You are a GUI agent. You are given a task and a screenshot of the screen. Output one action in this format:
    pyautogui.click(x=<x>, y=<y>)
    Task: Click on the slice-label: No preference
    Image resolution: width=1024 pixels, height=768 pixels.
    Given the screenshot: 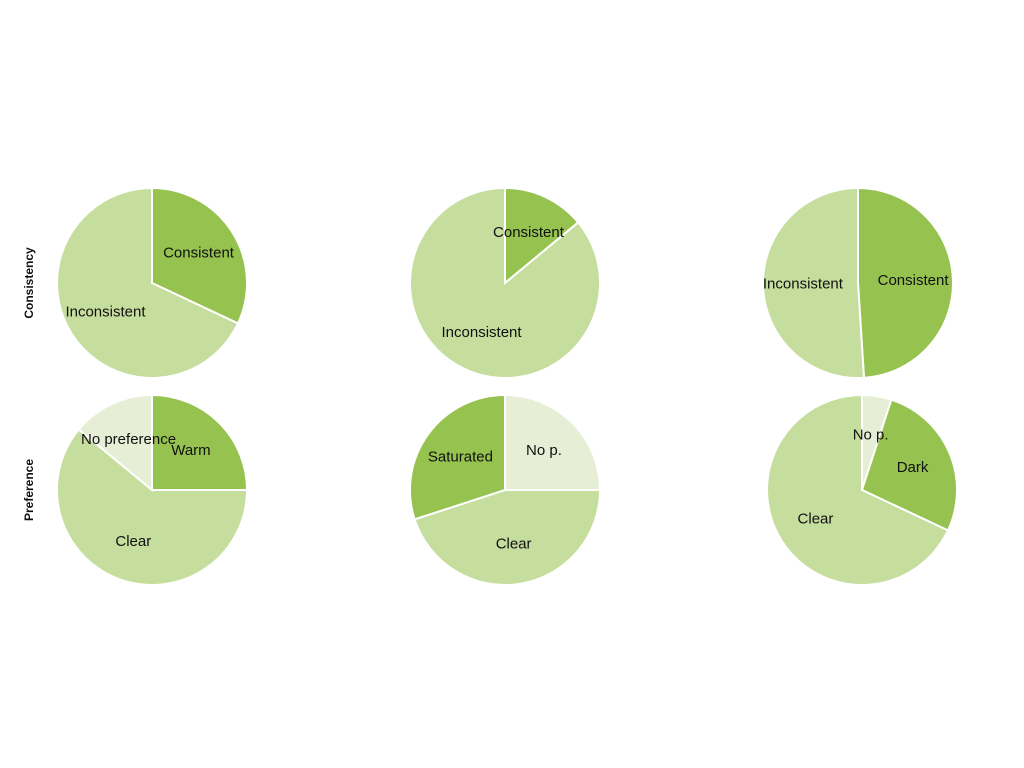 What is the action you would take?
    pyautogui.click(x=128, y=439)
    